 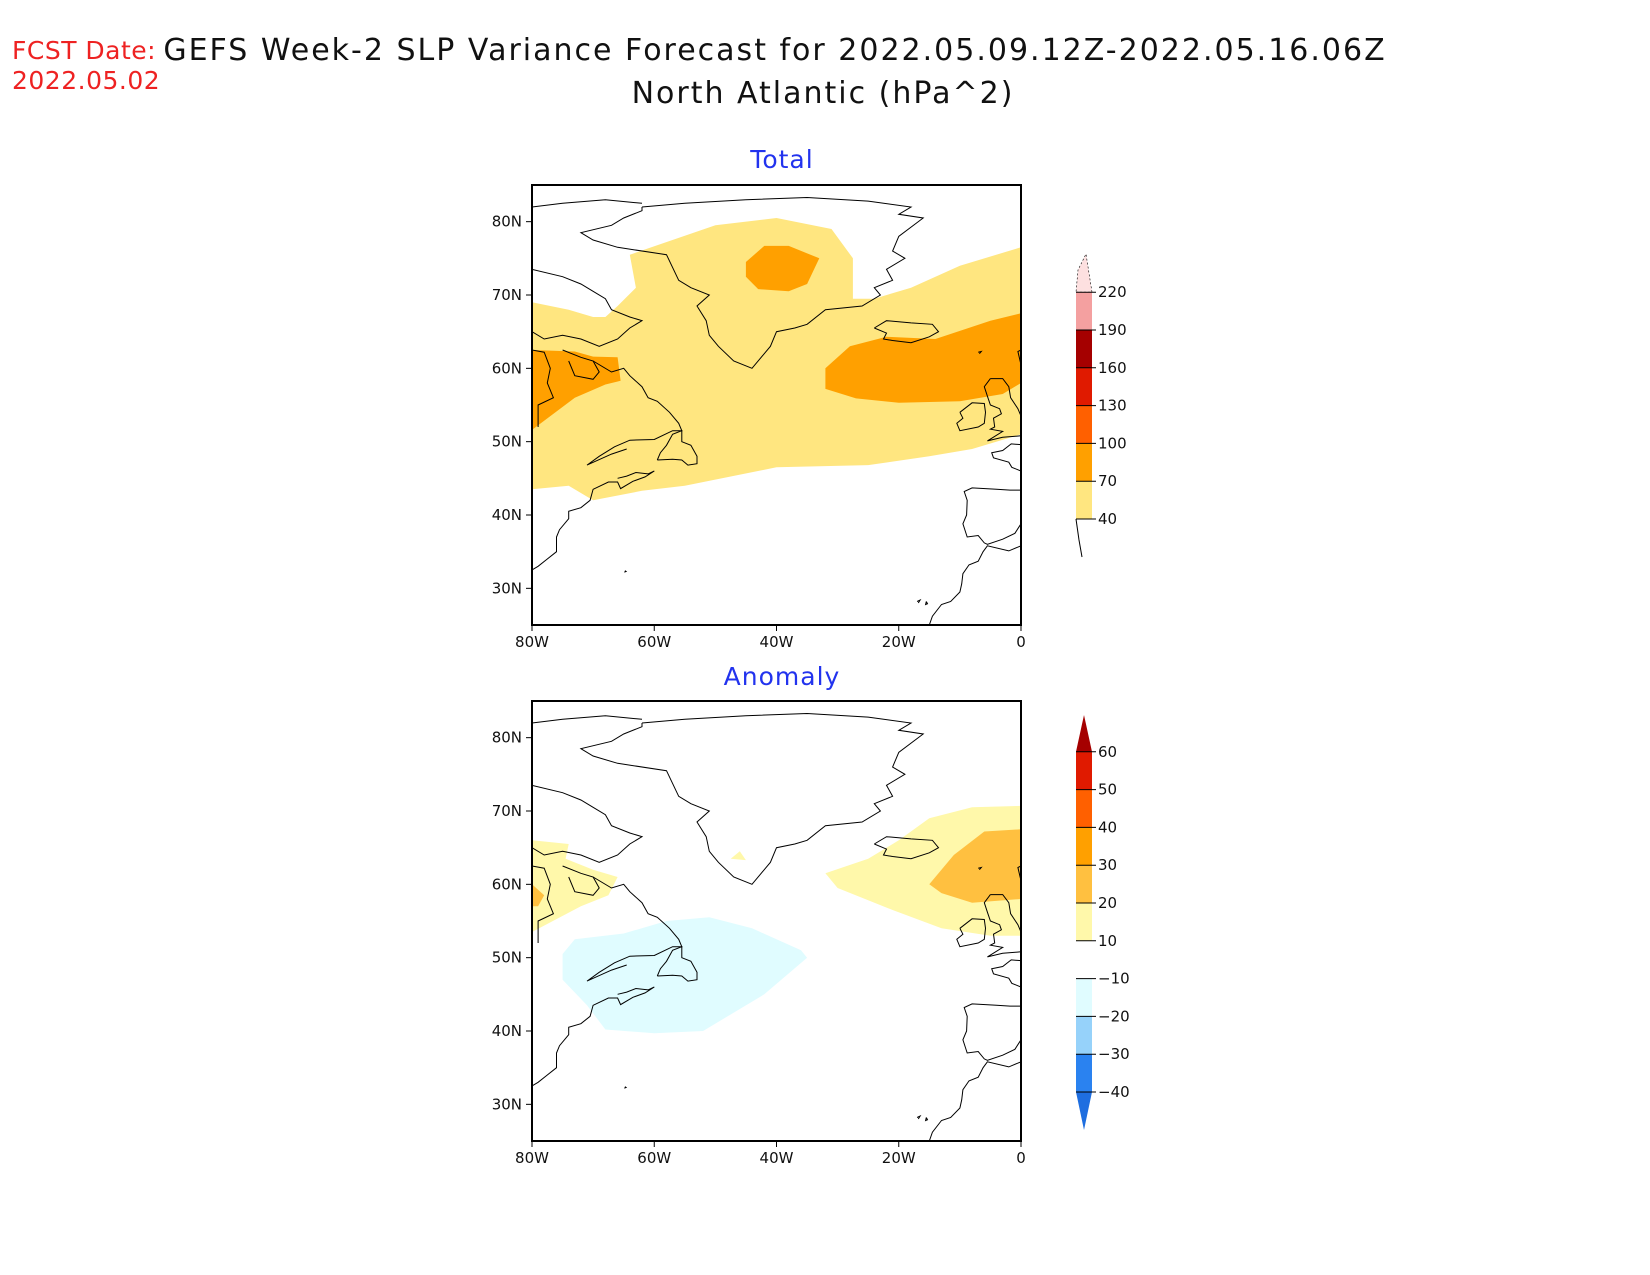 What do you see at coordinates (1084, 997) in the screenshot?
I see `colorbar-box--20` at bounding box center [1084, 997].